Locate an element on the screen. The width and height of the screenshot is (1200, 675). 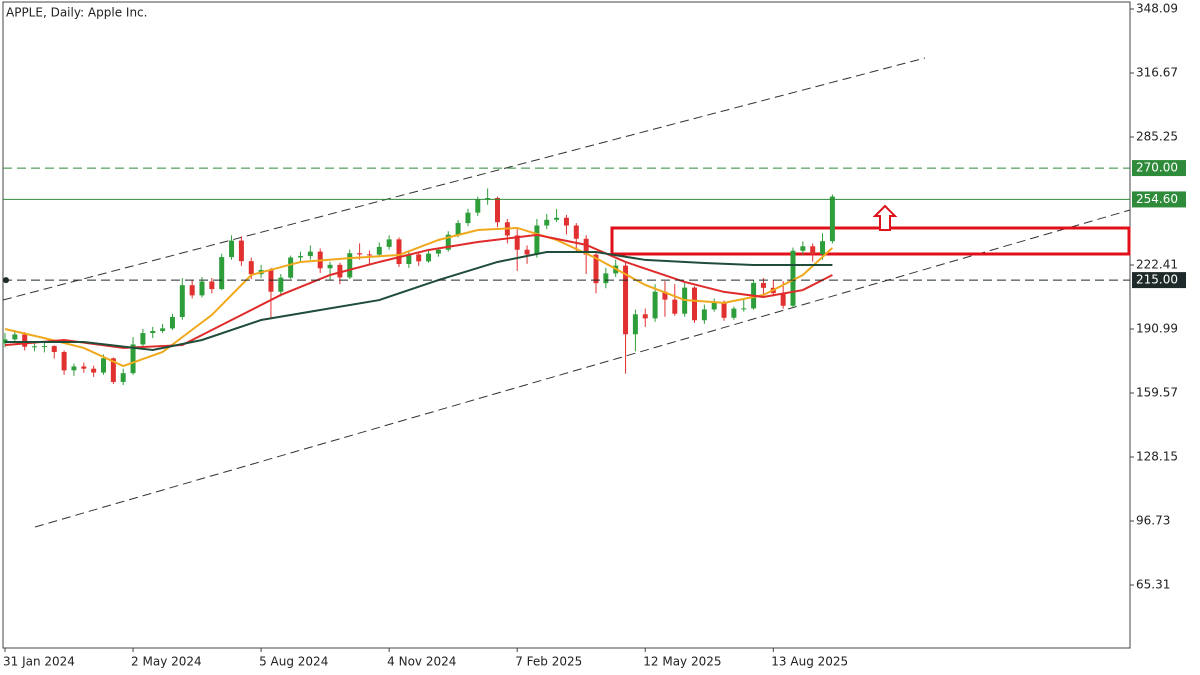
level-marker is located at coordinates (6, 280).